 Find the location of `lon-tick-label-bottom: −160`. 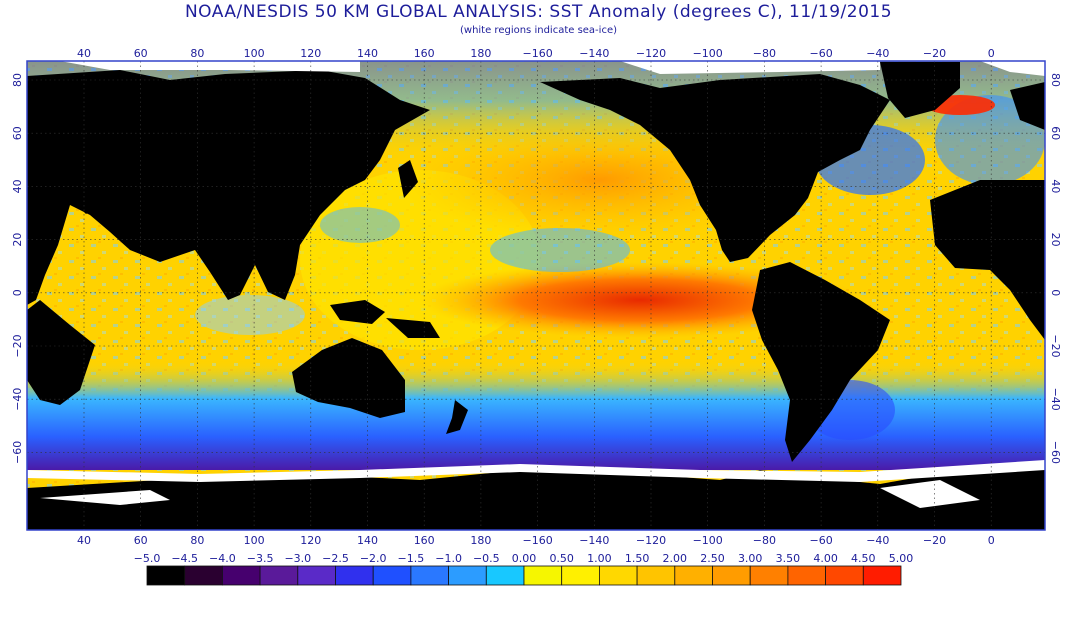

lon-tick-label-bottom: −160 is located at coordinates (537, 540).